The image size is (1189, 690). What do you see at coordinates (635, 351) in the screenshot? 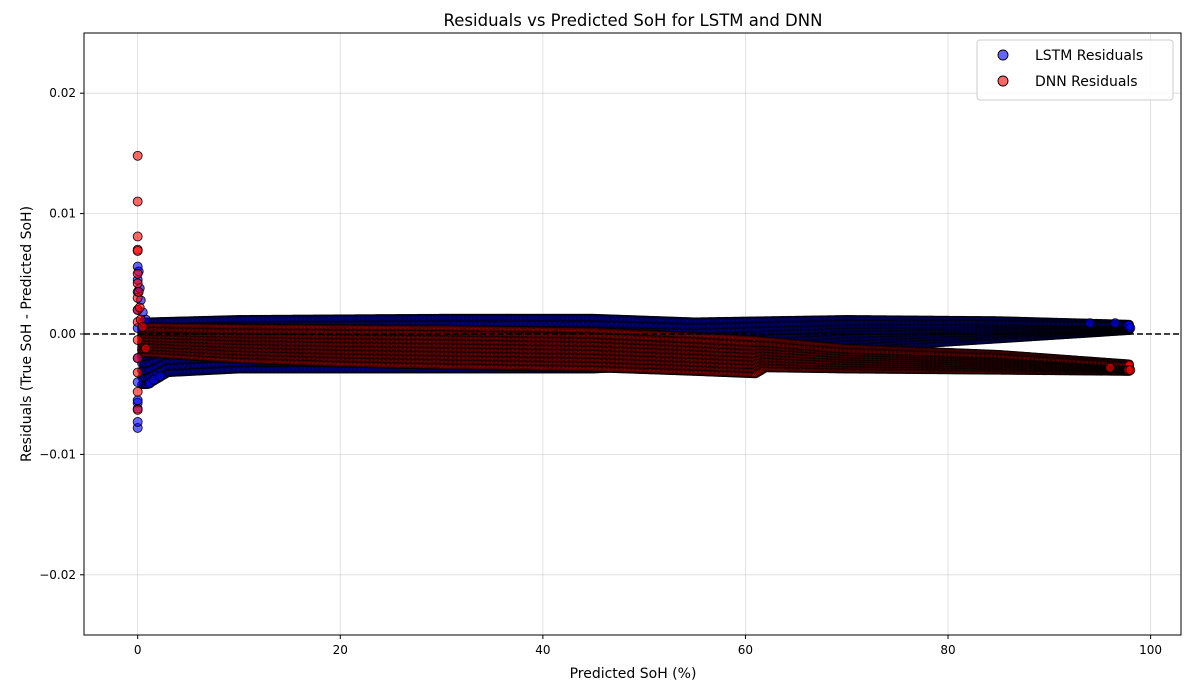
I see `series-bands` at bounding box center [635, 351].